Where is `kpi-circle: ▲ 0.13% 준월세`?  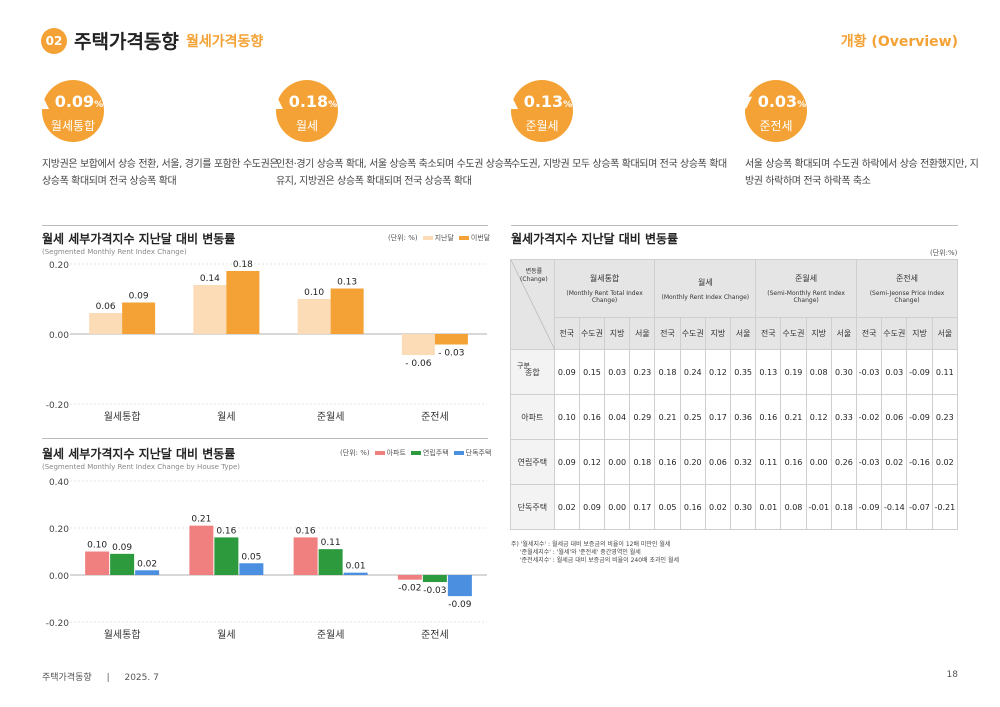 kpi-circle: ▲ 0.13% 준월세 is located at coordinates (539, 111).